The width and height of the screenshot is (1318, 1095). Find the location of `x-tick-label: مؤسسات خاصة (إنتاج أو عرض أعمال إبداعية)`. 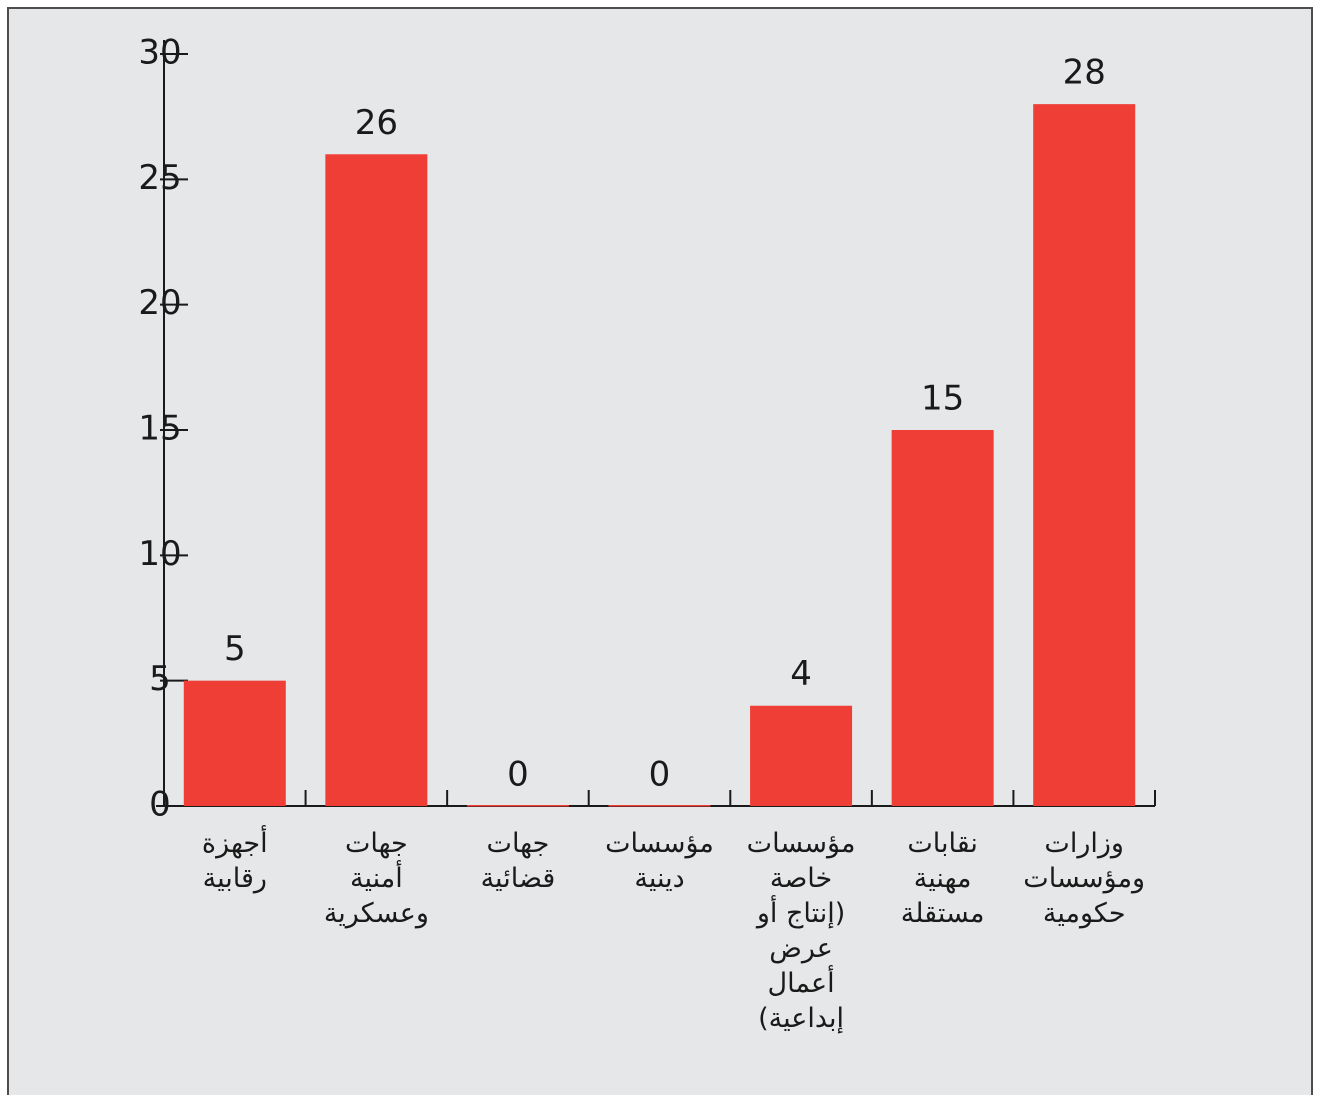

x-tick-label: مؤسسات خاصة (إنتاج أو عرض أعمال إبداعية) is located at coordinates (801, 931).